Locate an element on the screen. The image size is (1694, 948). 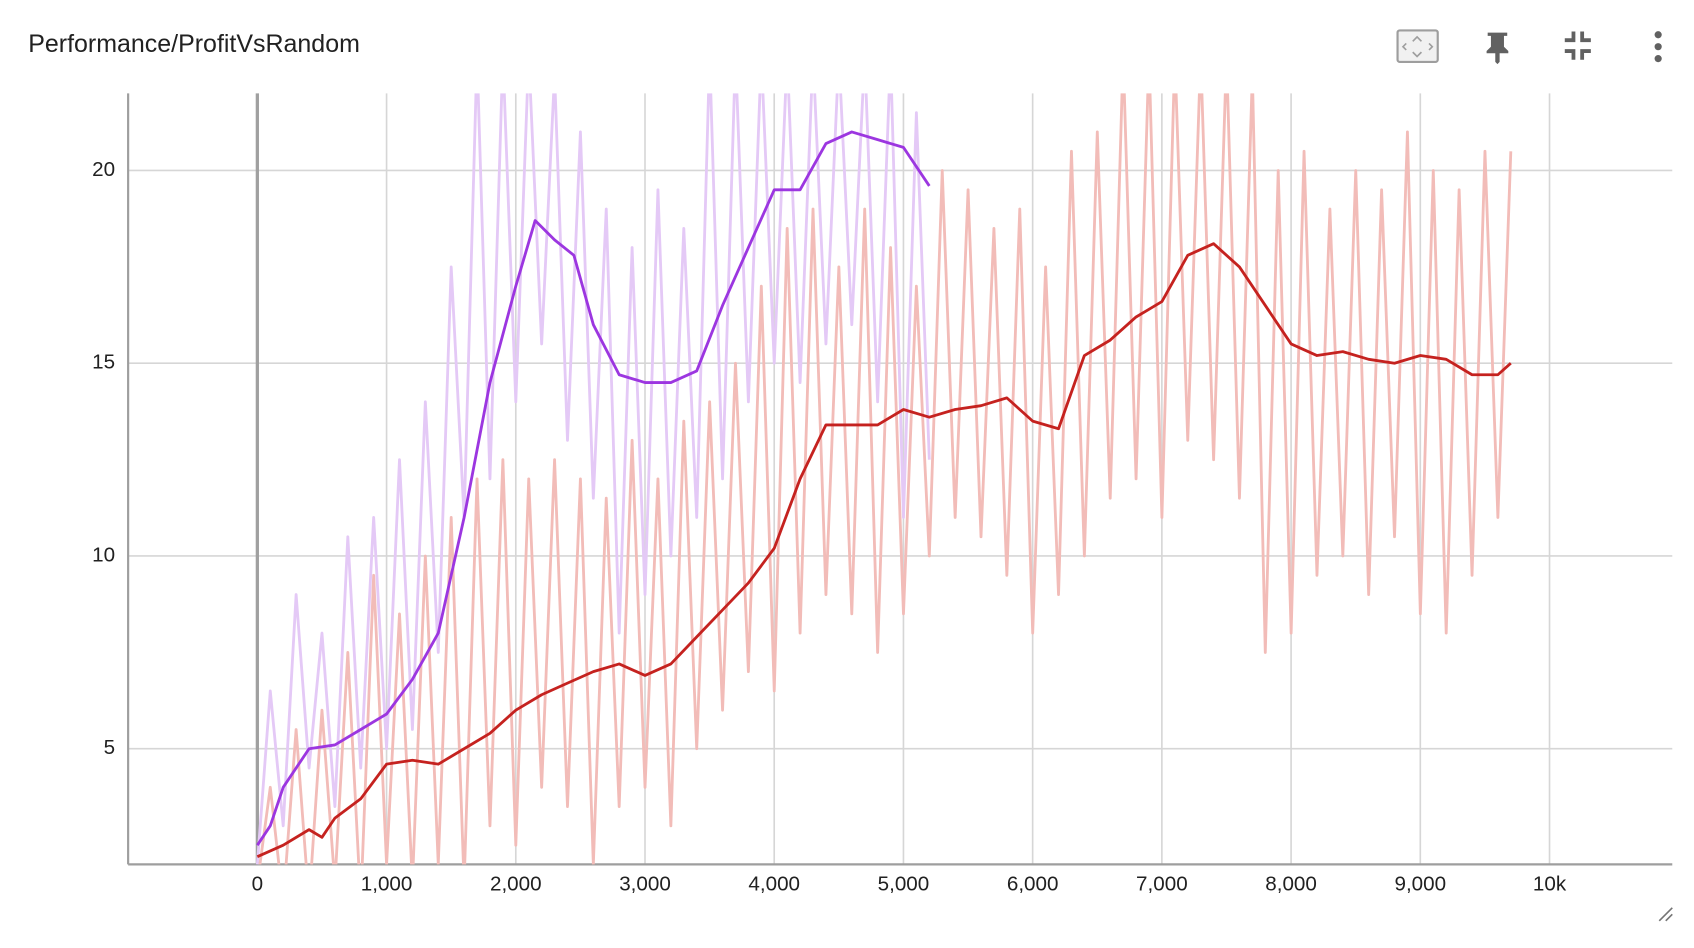
resize-handle is located at coordinates (1665, 914).